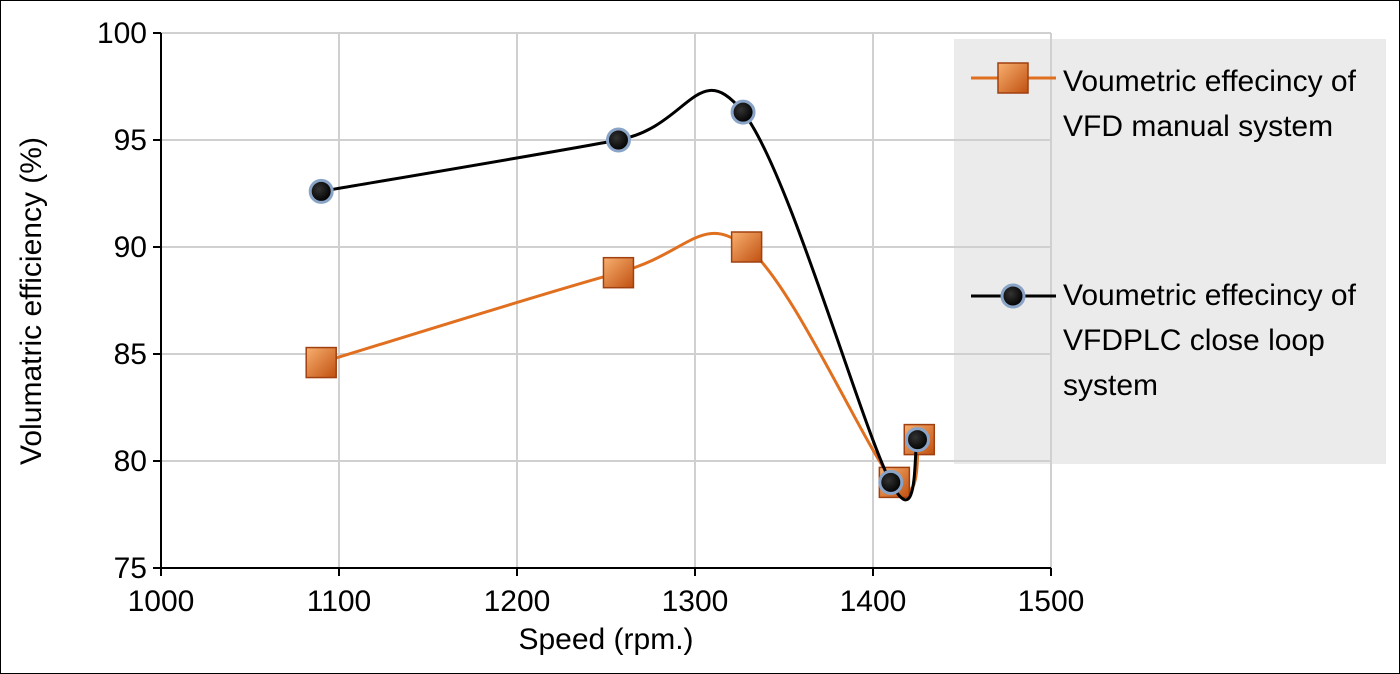  Describe the element at coordinates (339, 601) in the screenshot. I see `x-tick-label: 1100` at that location.